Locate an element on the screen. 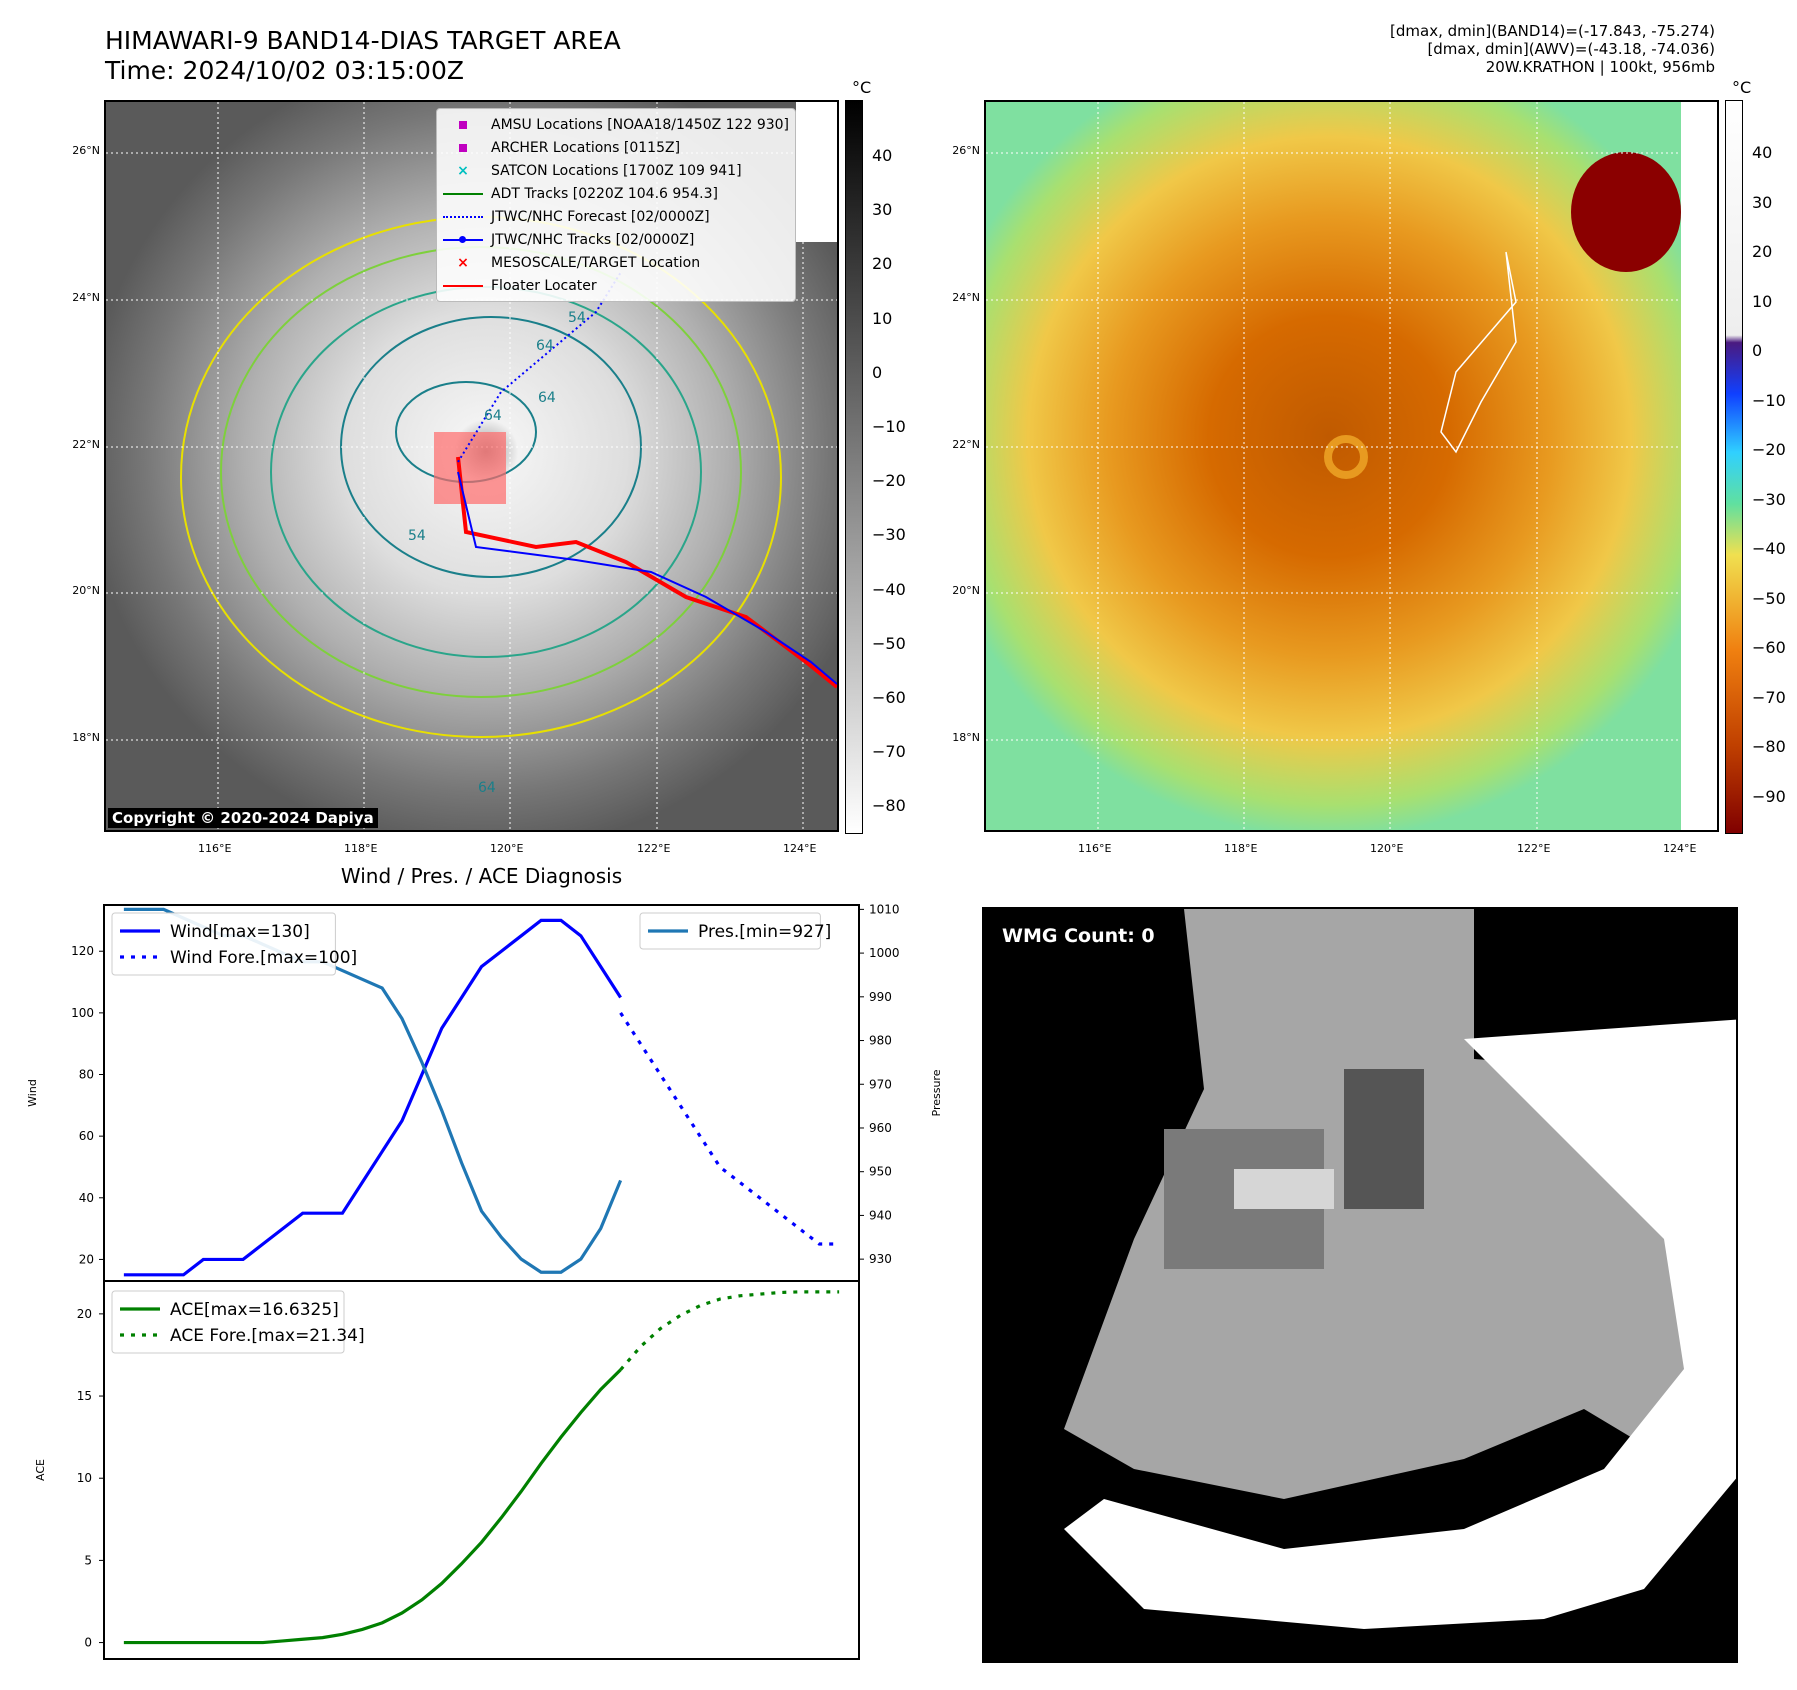 This screenshot has height=1690, width=1797. wind-ytick-label: 100 is located at coordinates (82, 1013).